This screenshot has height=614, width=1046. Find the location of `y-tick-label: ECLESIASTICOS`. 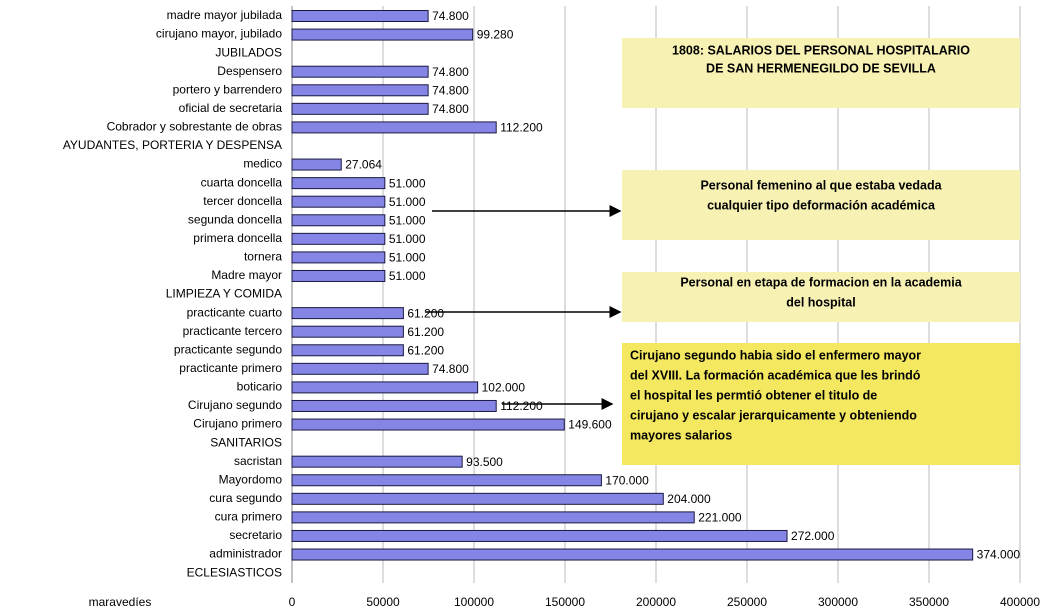

y-tick-label: ECLESIASTICOS is located at coordinates (234, 572).